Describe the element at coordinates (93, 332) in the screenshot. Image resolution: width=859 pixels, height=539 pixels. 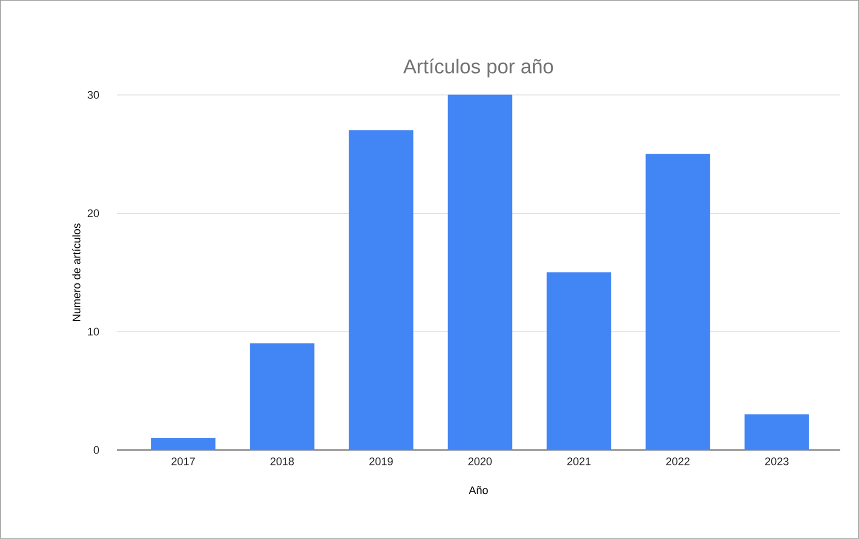
I see `y-tick-label: 10` at that location.